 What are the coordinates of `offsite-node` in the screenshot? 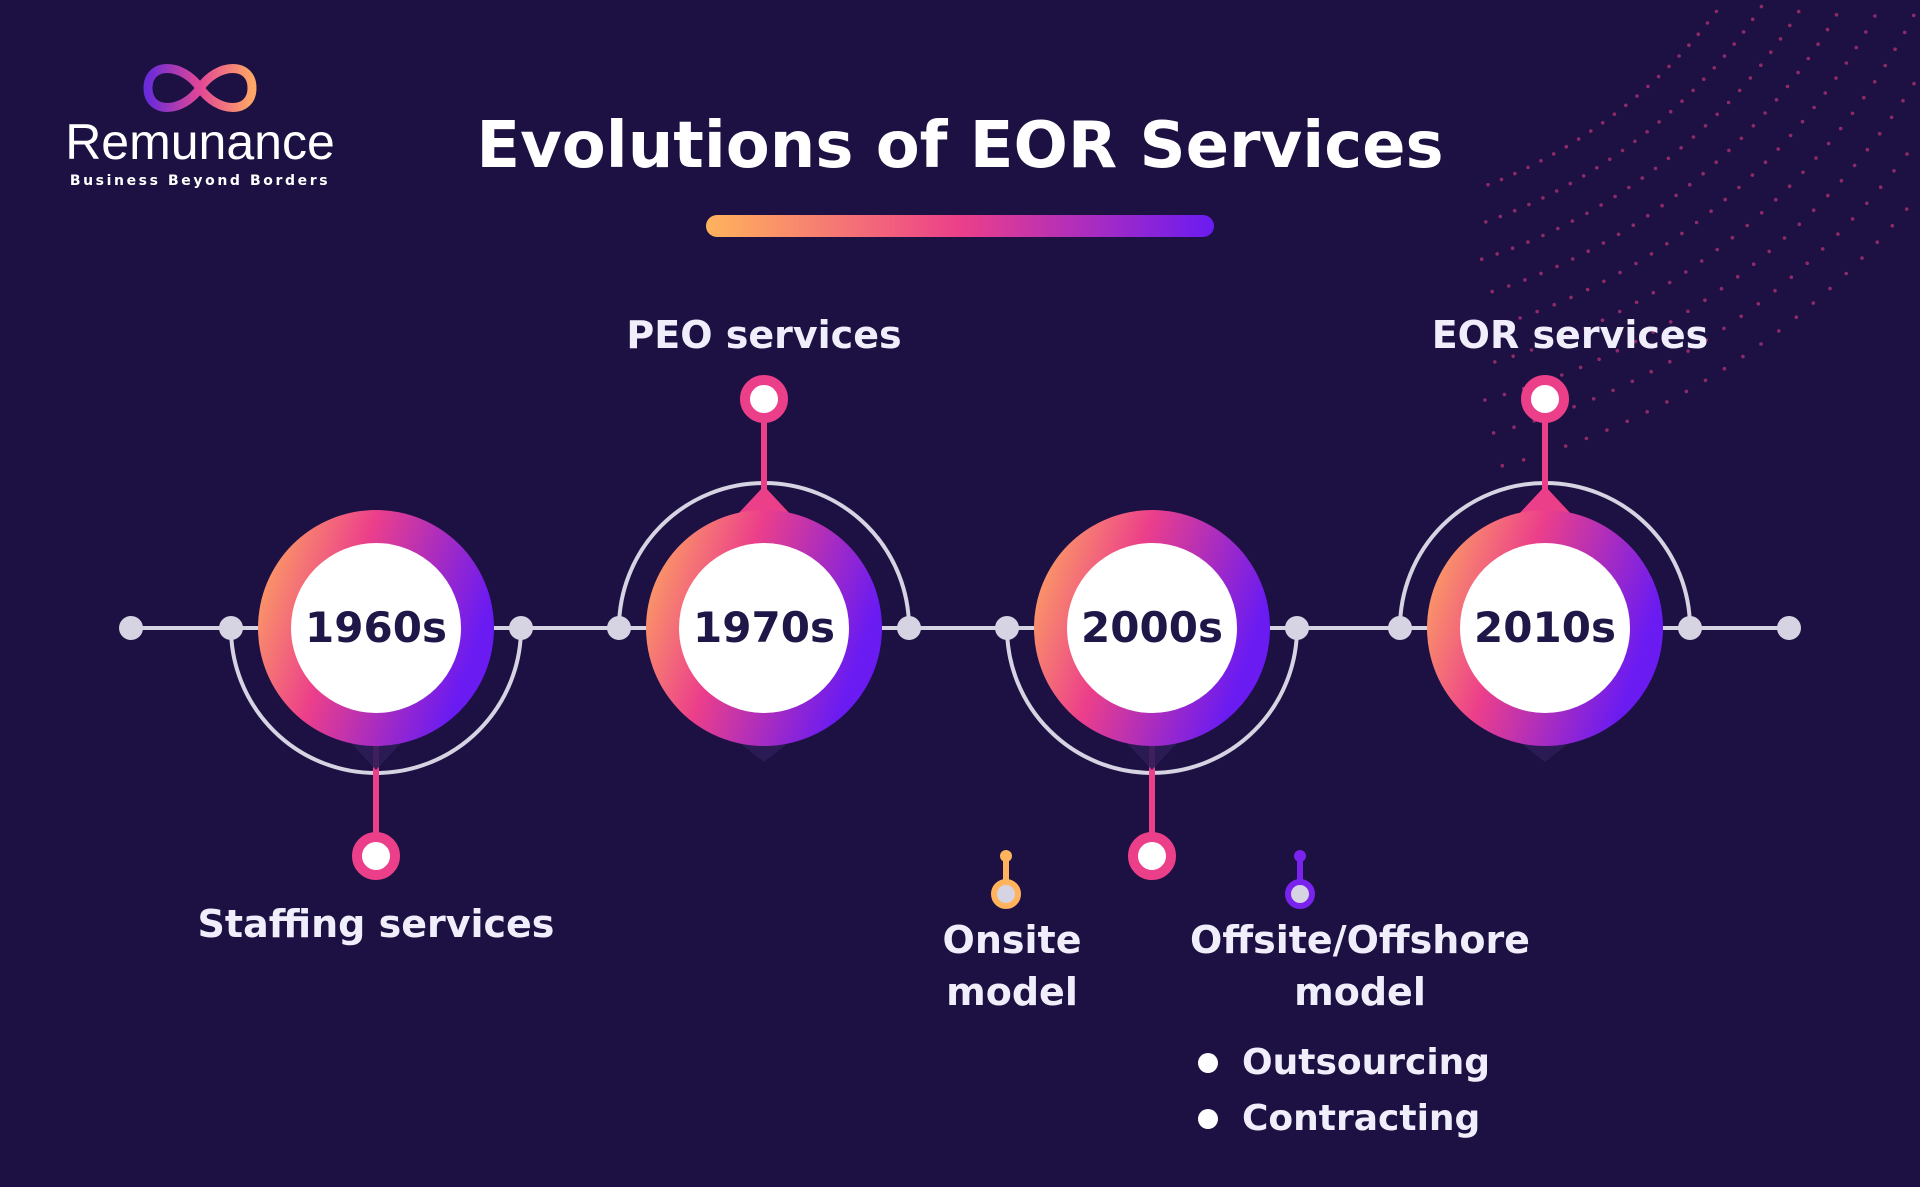 It's located at (1300, 894).